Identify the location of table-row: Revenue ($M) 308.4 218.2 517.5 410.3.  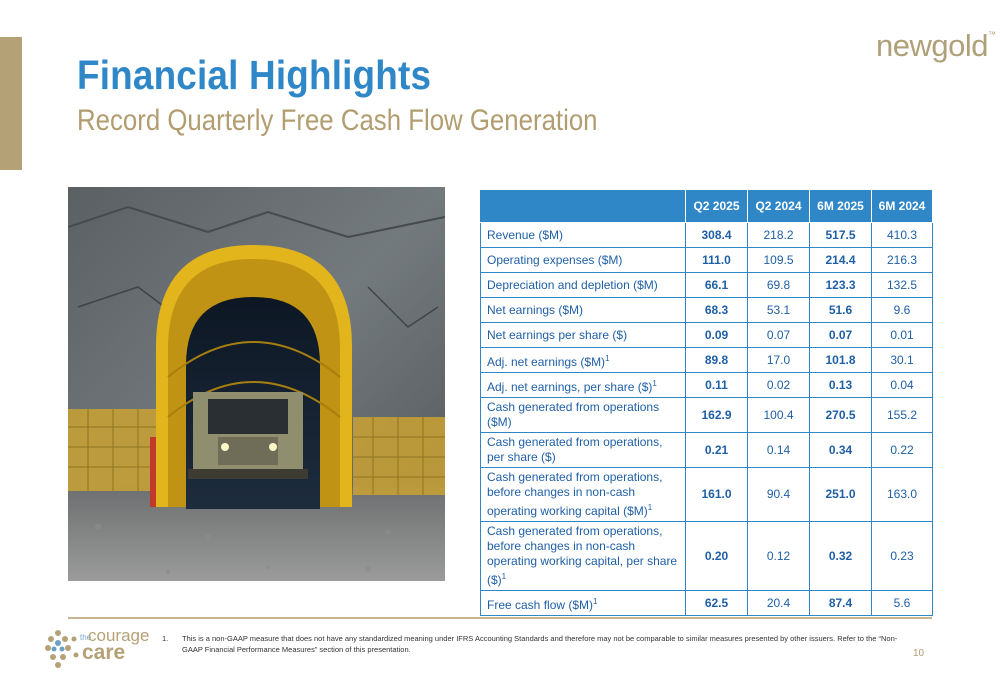
(706, 235).